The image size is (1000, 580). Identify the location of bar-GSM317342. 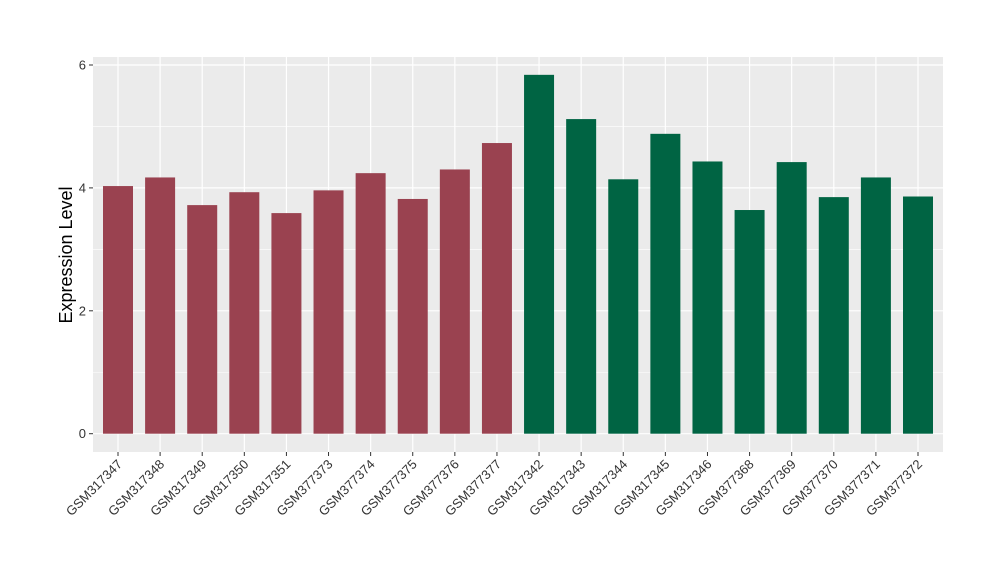
(539, 254).